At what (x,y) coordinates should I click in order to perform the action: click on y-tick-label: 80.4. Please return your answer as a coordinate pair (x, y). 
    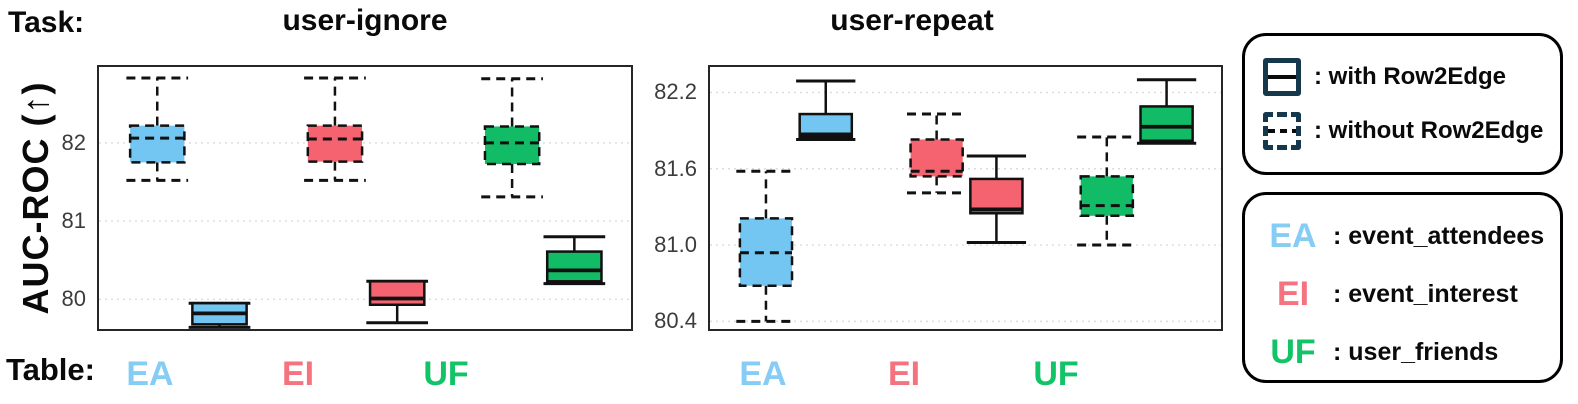
    Looking at the image, I should click on (675, 321).